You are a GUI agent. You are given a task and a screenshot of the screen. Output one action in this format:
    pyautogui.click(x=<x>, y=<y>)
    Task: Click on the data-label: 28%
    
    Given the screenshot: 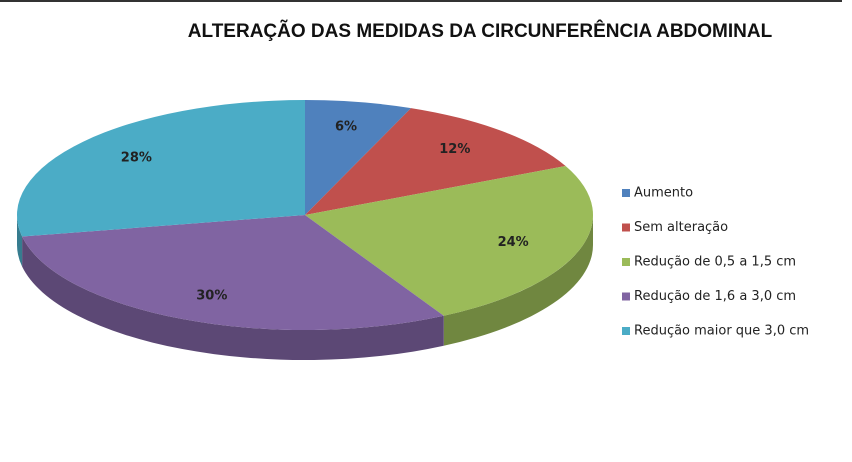 What is the action you would take?
    pyautogui.click(x=136, y=157)
    